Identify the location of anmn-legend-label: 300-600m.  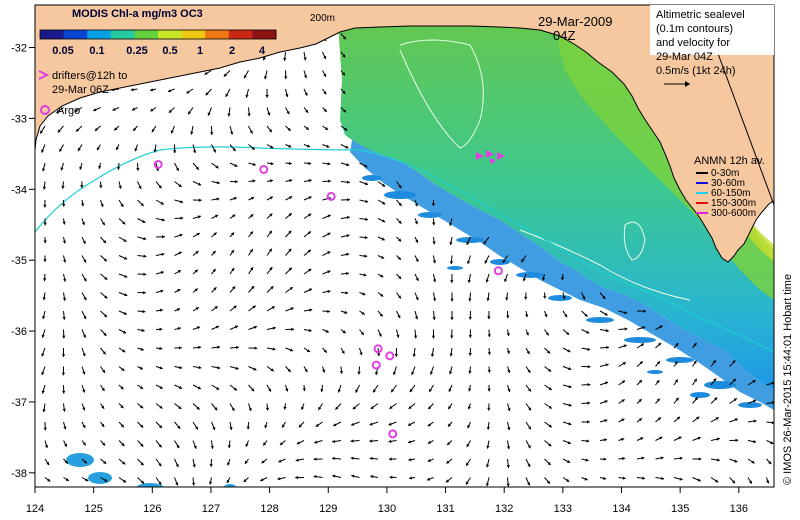
(733, 213).